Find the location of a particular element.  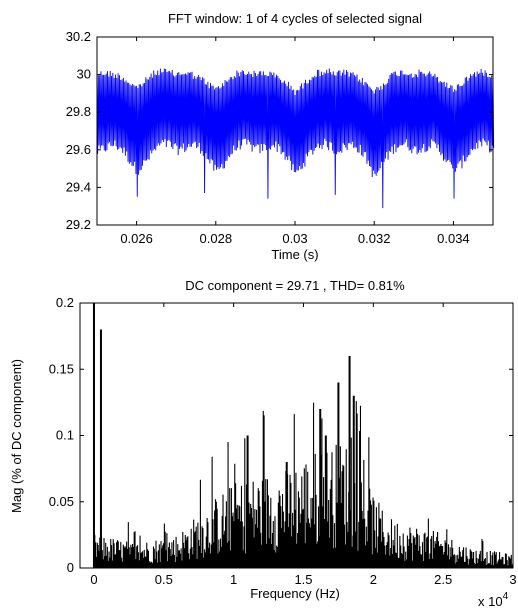

x-tick-label: 0 is located at coordinates (93, 579).